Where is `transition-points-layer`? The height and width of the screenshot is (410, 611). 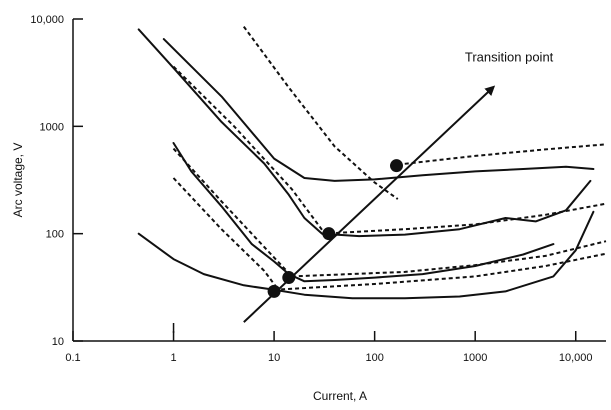
transition-points-layer is located at coordinates (335, 228).